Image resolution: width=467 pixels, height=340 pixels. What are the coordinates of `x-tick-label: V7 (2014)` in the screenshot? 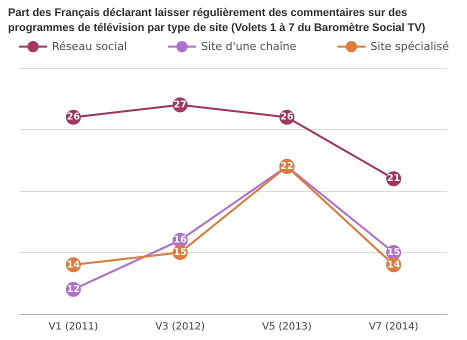 It's located at (393, 327).